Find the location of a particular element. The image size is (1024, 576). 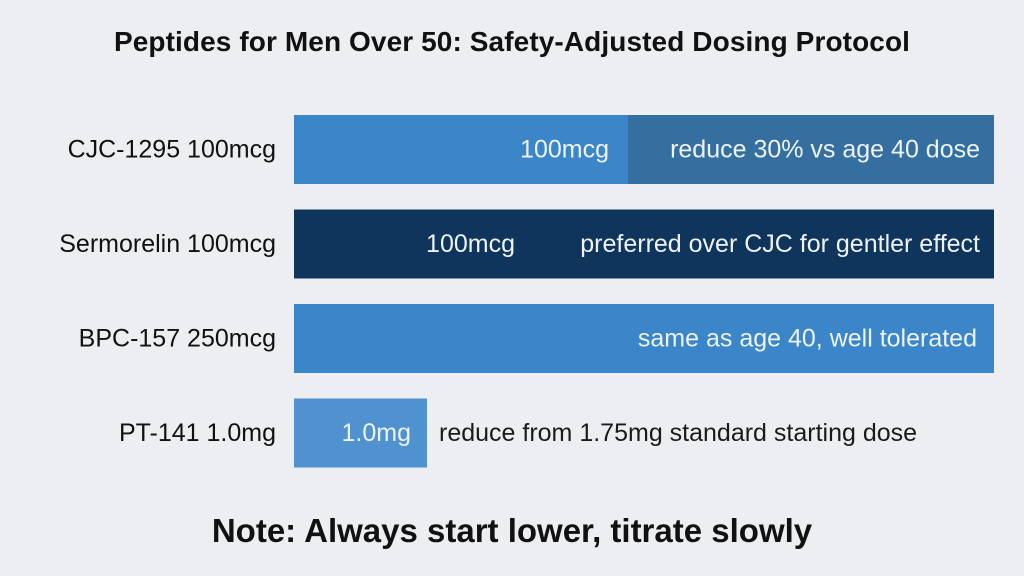

category-label: CJC-1295 100mcg is located at coordinates (172, 150).